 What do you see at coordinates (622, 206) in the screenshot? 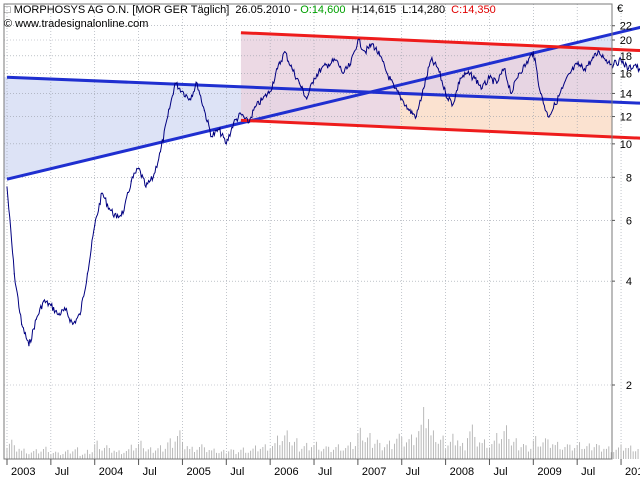
I see `y-axis-ticks: 2 4 6 8 10 12 14 16 18 20 22` at bounding box center [622, 206].